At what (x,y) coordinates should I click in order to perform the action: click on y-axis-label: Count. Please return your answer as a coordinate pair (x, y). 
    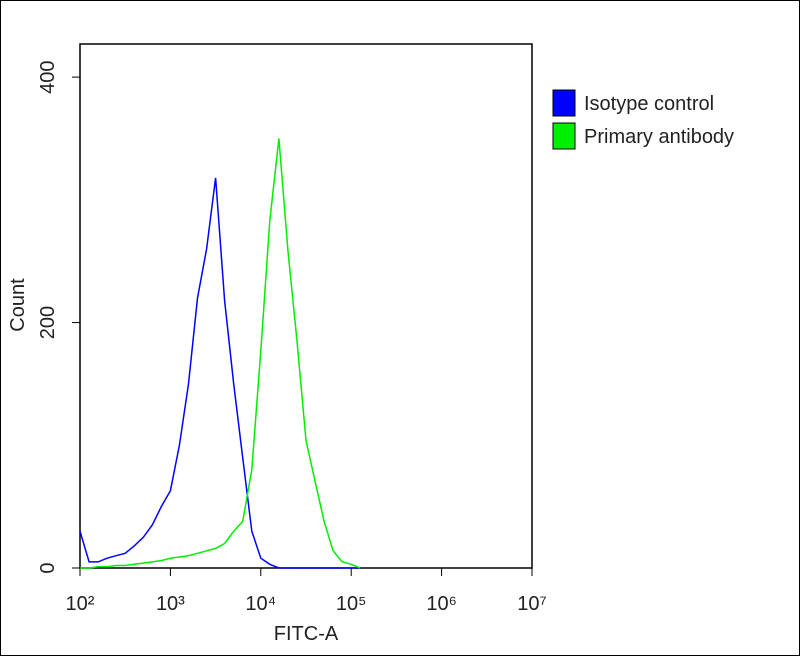
    Looking at the image, I should click on (18, 305).